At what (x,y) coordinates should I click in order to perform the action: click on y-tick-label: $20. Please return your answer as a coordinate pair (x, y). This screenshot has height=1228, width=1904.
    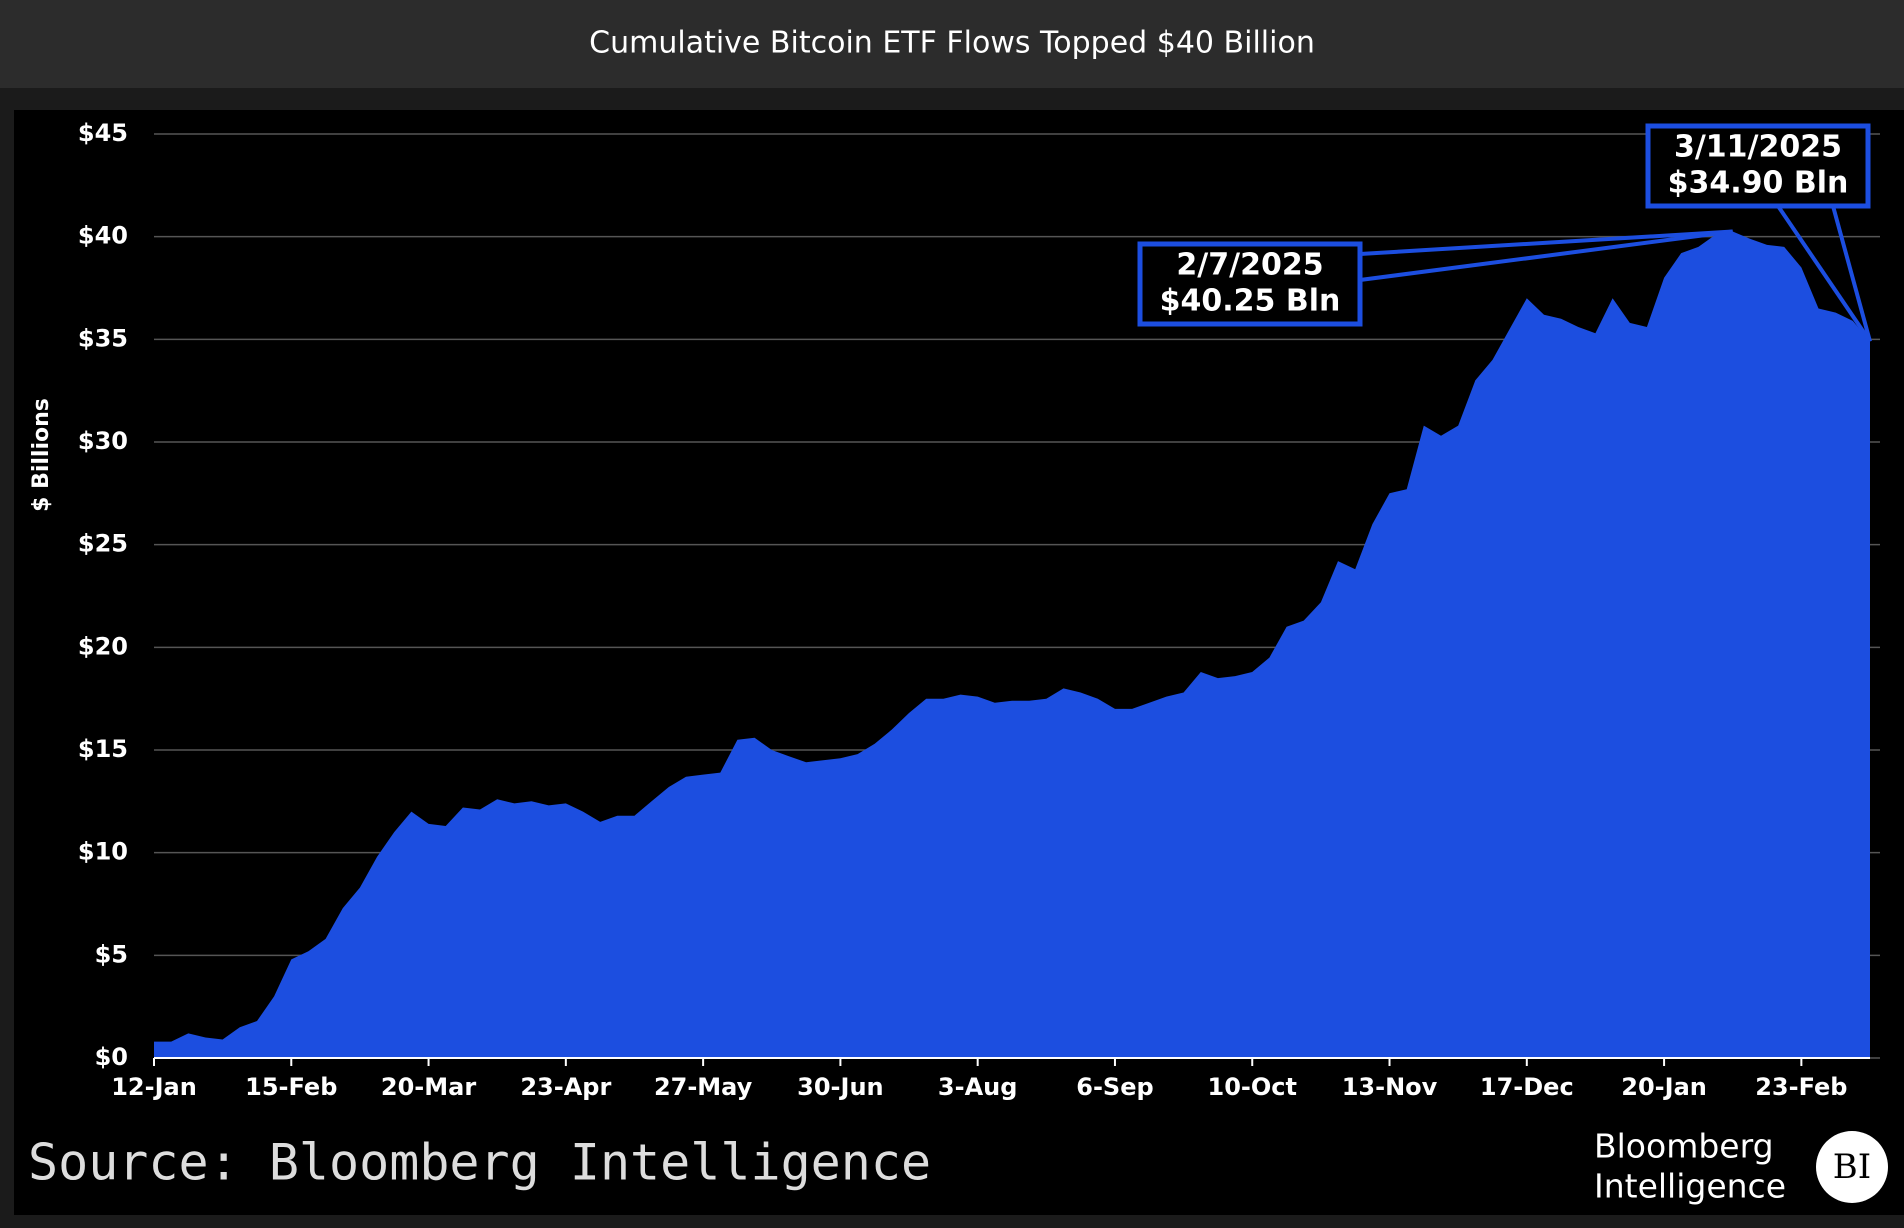
    Looking at the image, I should click on (103, 646).